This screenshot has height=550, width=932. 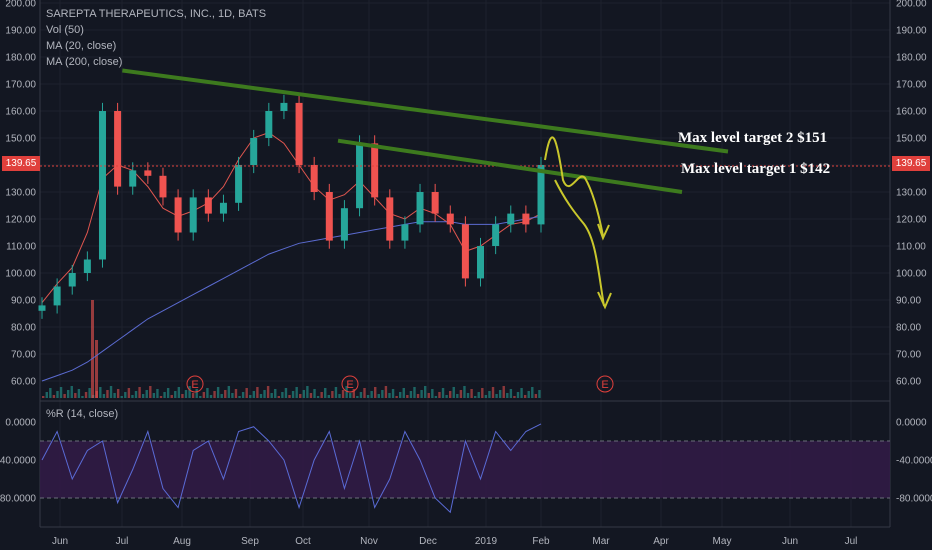 I want to click on earnings-marker, so click(x=350, y=384).